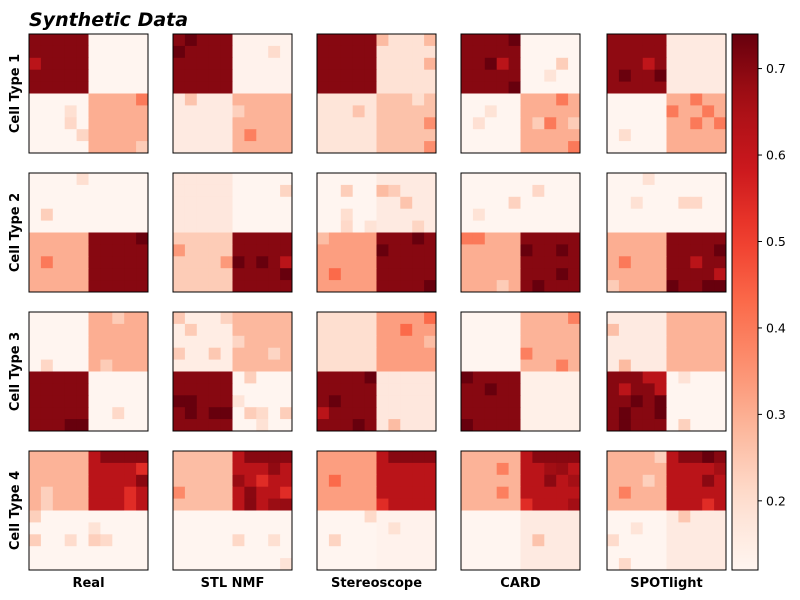  Describe the element at coordinates (776, 414) in the screenshot. I see `colorbar-tick-label-2: 0.3` at that location.